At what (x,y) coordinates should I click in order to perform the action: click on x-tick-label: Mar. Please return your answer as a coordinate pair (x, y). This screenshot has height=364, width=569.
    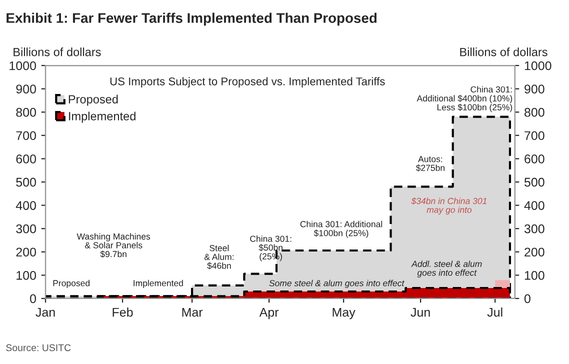
    Looking at the image, I should click on (192, 312).